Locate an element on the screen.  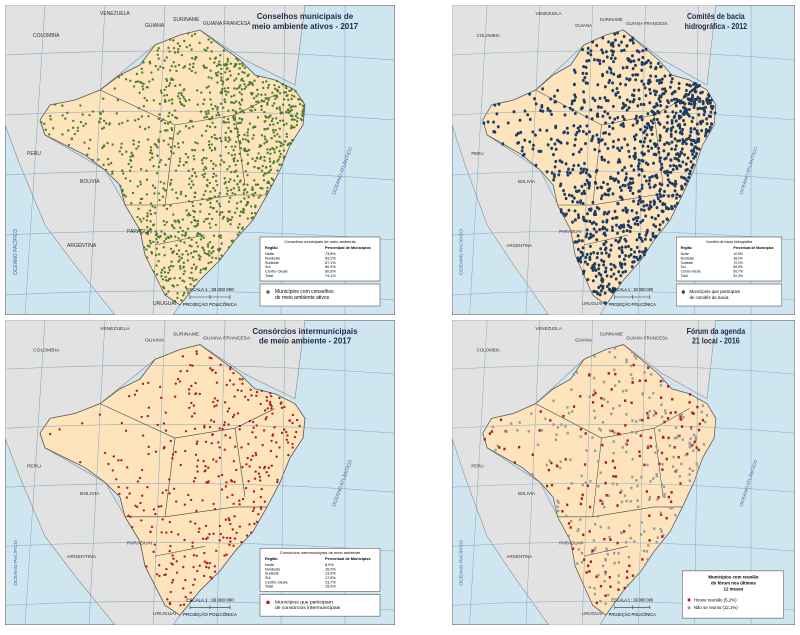
table-cell: 66,9% is located at coordinates (738, 267).